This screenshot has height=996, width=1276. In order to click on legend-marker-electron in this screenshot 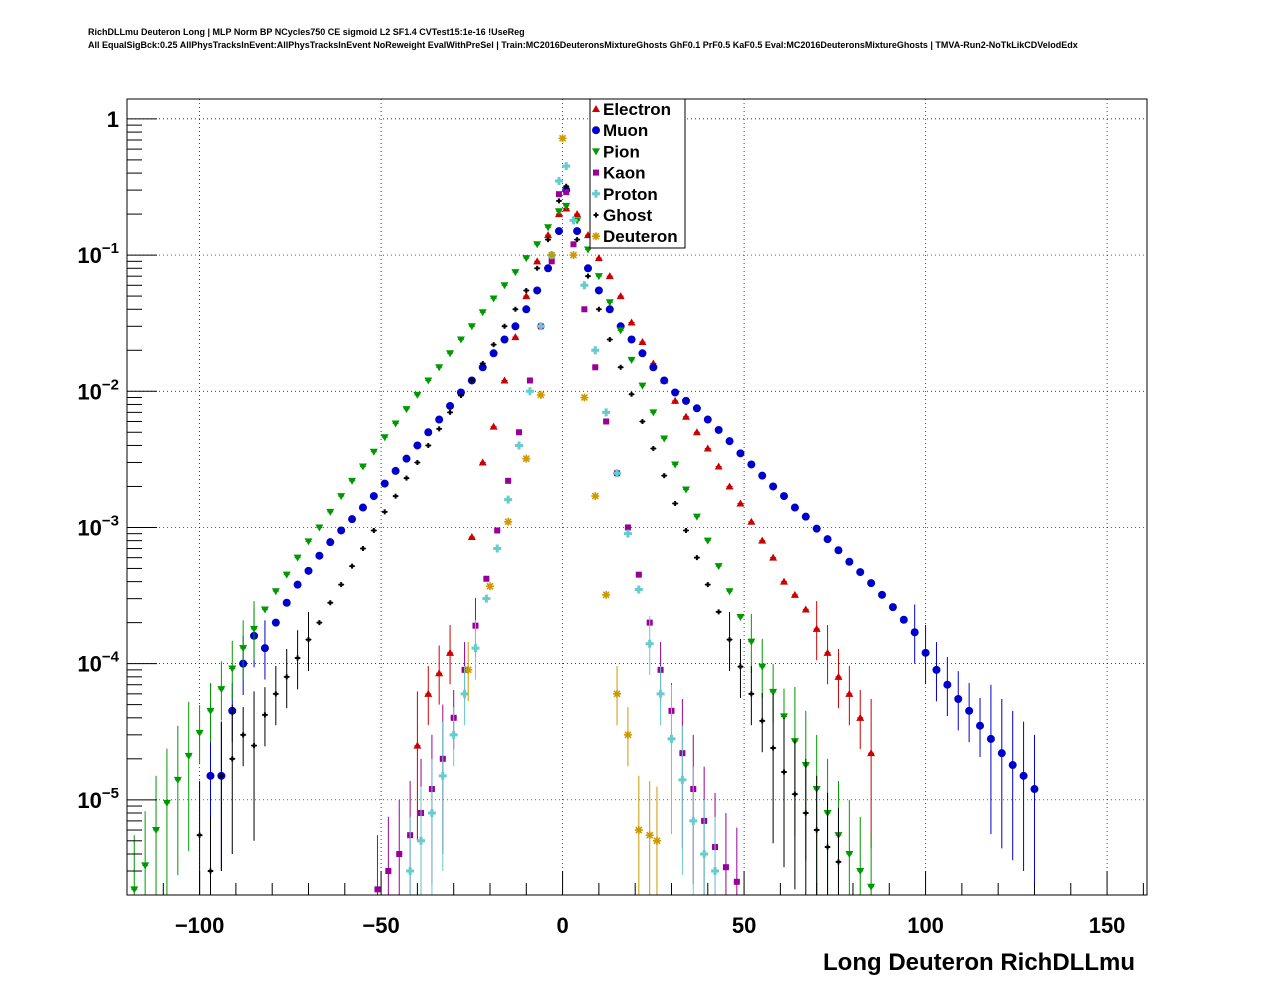, I will do `click(596, 108)`.